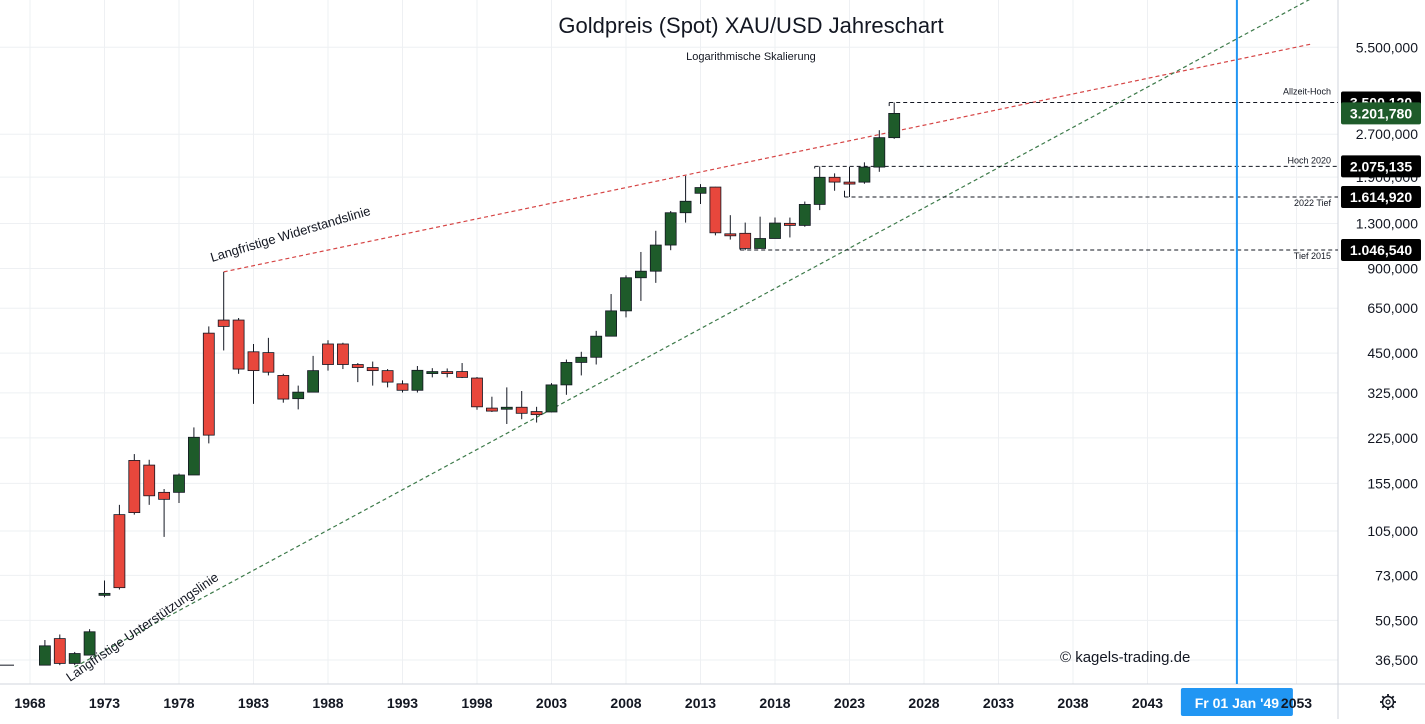 The height and width of the screenshot is (724, 1425). Describe the element at coordinates (1392, 483) in the screenshot. I see `y-tick-label: 155,000` at that location.